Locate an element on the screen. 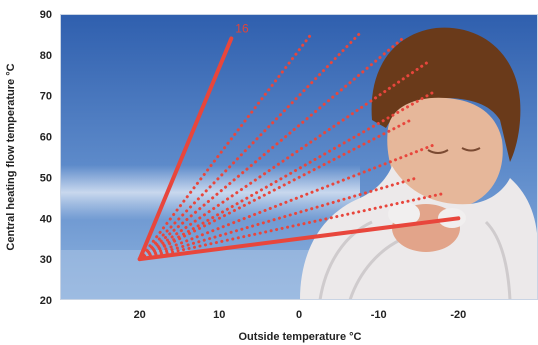 This screenshot has width=538, height=345. y-tick-label: 70 is located at coordinates (46, 97).